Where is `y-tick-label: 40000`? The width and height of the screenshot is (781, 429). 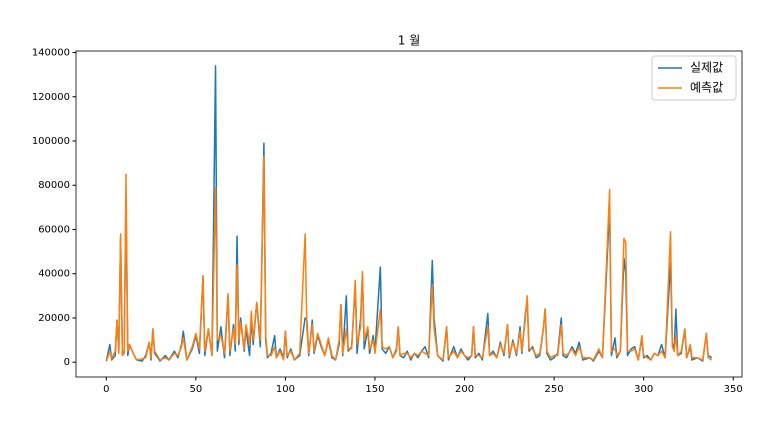
y-tick-label: 40000 is located at coordinates (54, 274).